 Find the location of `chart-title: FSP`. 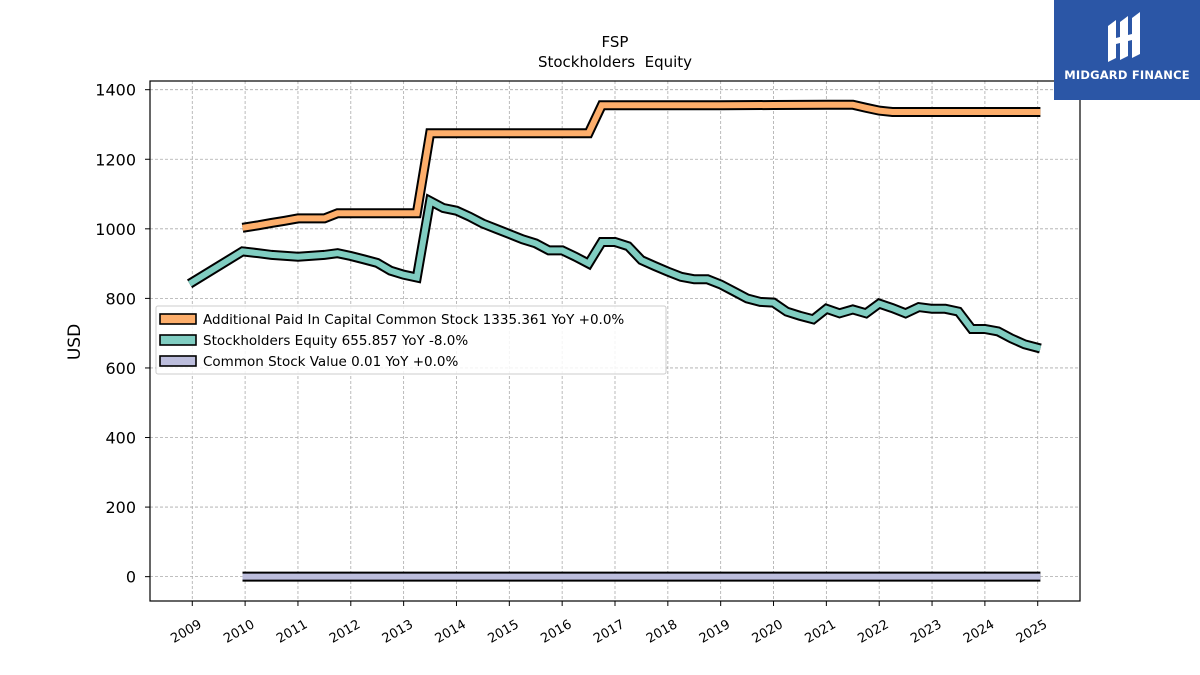

chart-title: FSP is located at coordinates (615, 42).